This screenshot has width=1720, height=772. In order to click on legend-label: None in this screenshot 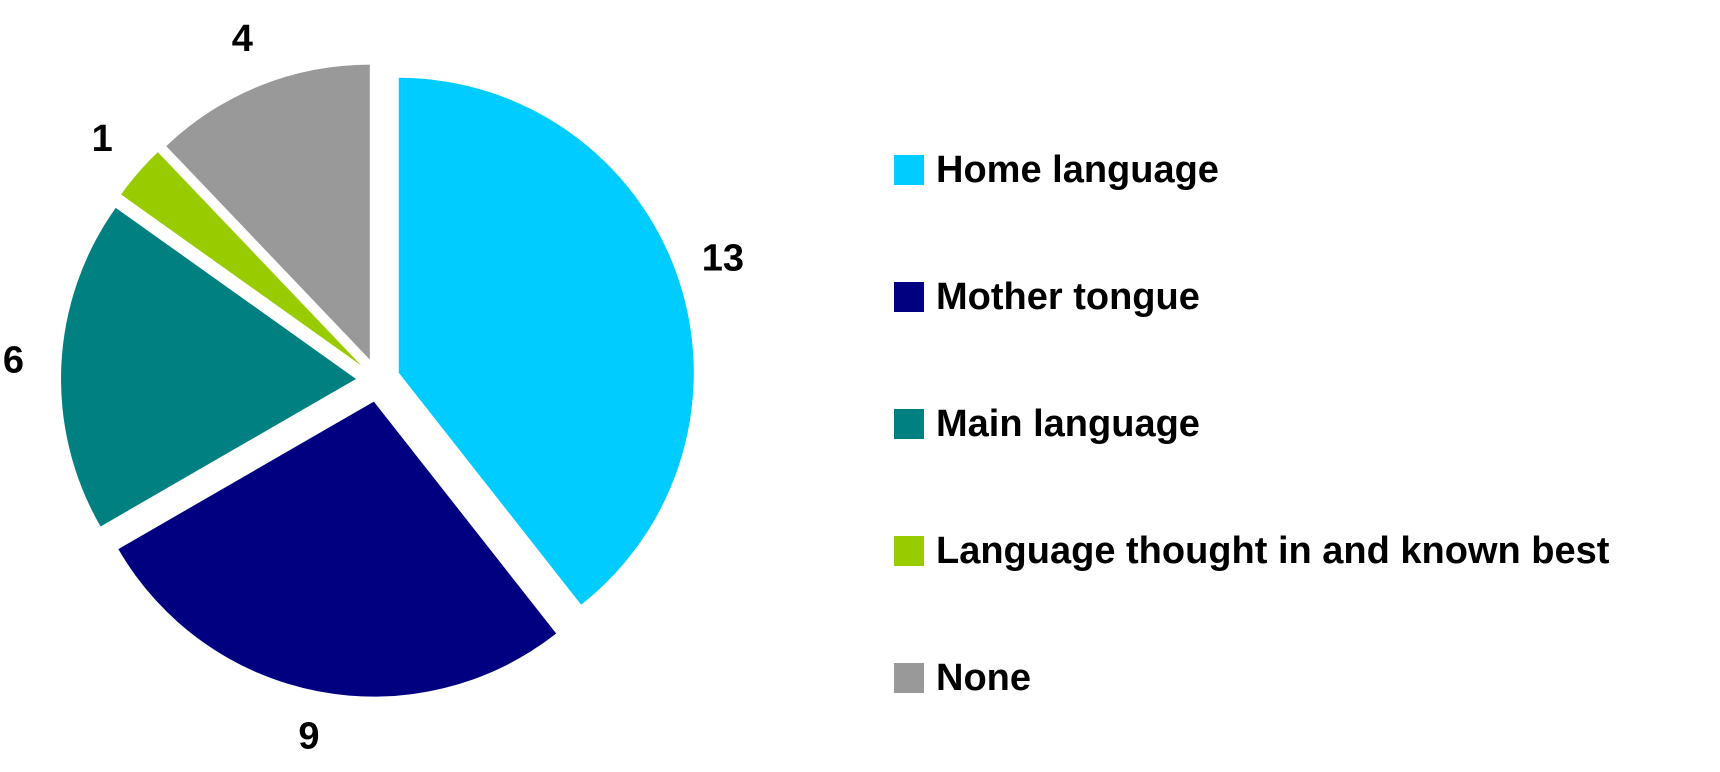, I will do `click(983, 678)`.